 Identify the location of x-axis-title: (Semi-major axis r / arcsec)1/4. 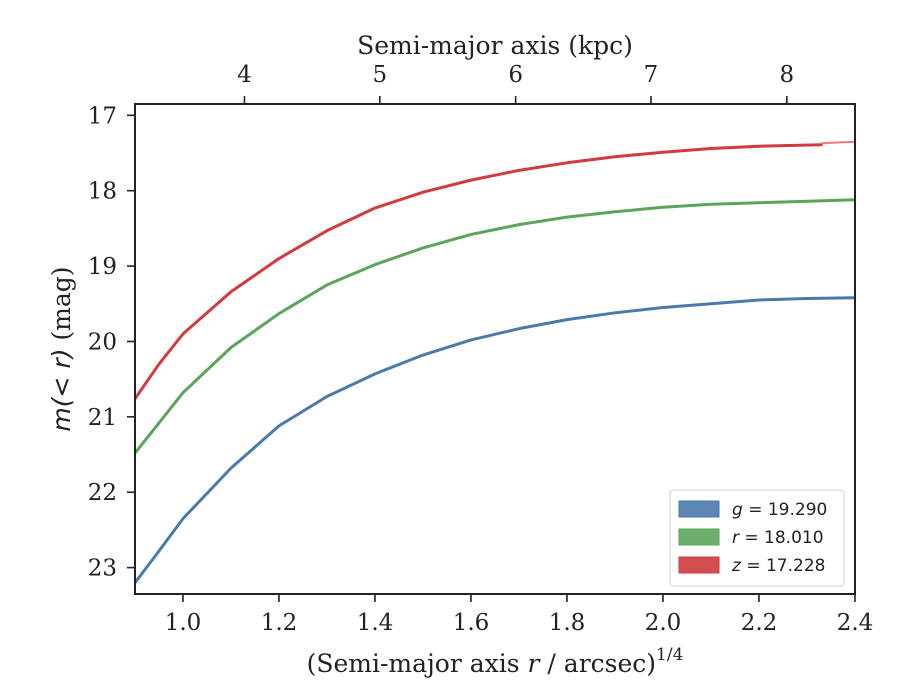
(495, 661).